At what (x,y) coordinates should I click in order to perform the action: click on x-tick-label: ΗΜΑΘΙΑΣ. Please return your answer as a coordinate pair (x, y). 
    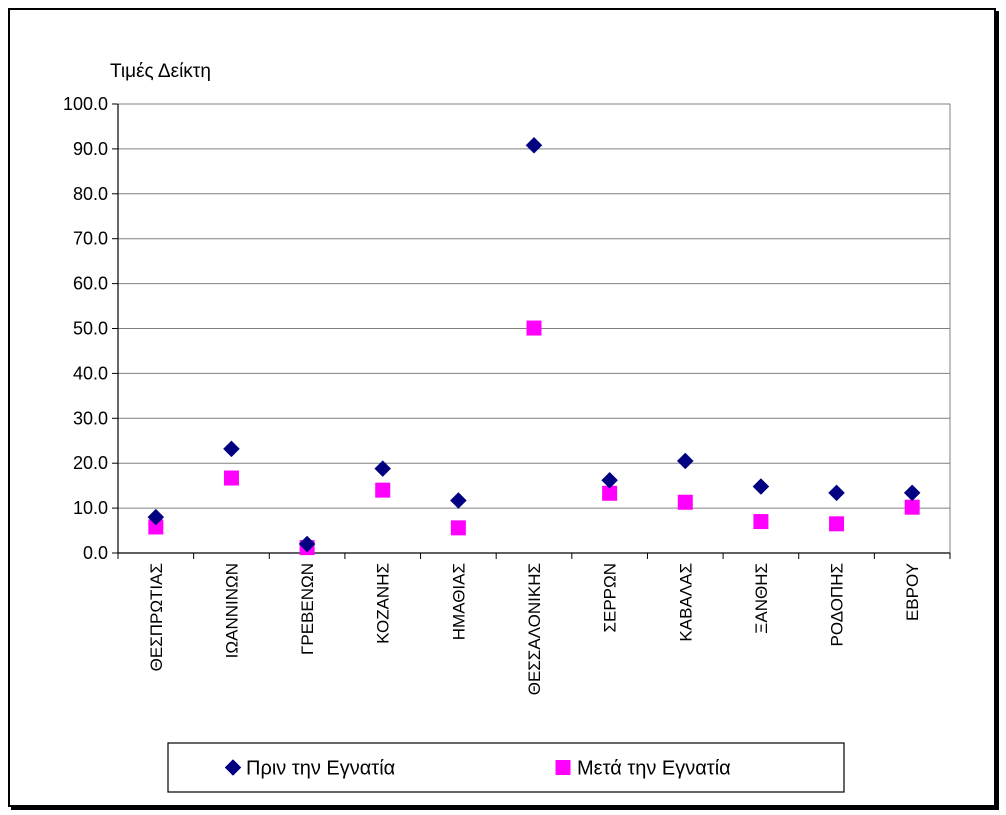
    Looking at the image, I should click on (458, 601).